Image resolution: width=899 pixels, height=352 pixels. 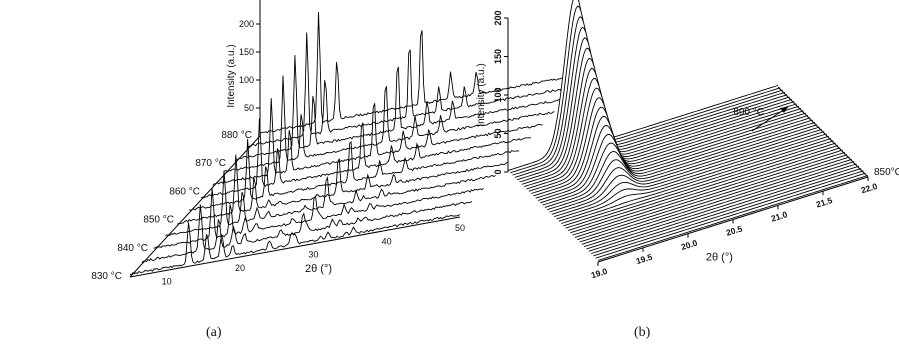 I want to click on x-tick-label-22.0: 22.0, so click(x=869, y=188).